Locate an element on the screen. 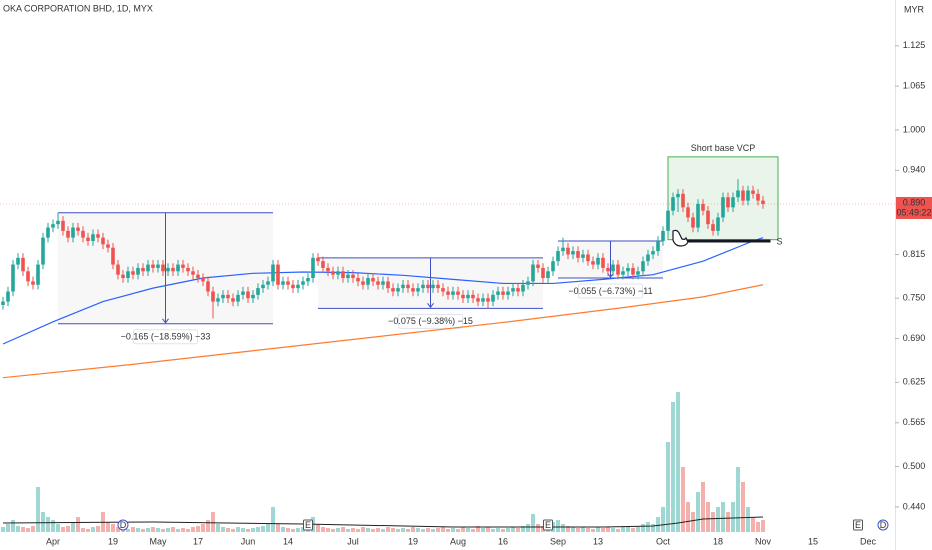  measure-label: −0.165 (−18.59%) −33 is located at coordinates (166, 337).